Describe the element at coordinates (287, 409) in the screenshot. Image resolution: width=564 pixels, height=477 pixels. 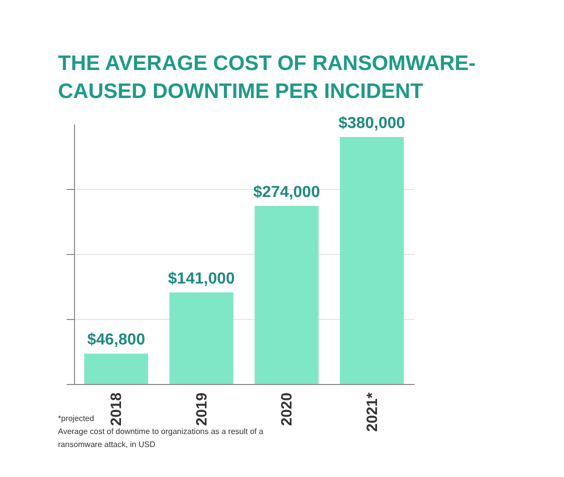
I see `x-tick-label: 2020` at that location.